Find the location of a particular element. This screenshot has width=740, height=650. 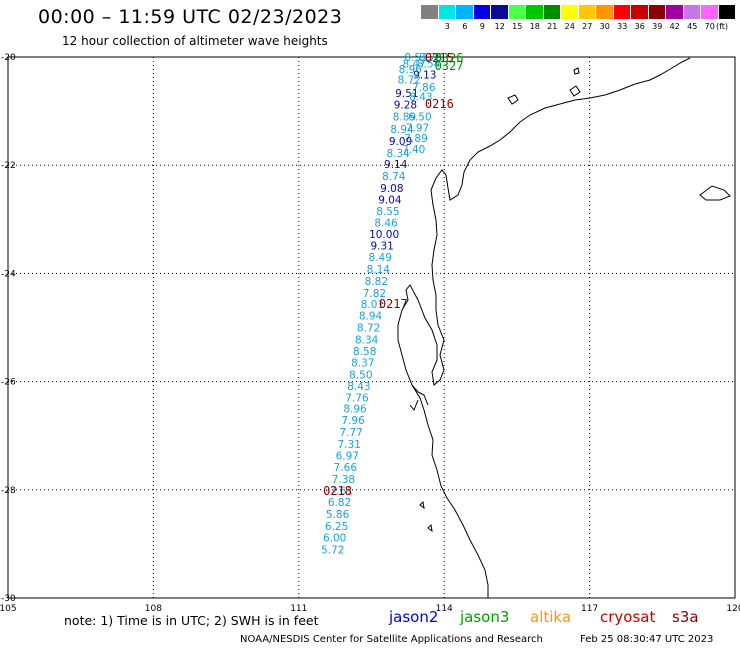

wave-height-value: 9.14 is located at coordinates (396, 165).